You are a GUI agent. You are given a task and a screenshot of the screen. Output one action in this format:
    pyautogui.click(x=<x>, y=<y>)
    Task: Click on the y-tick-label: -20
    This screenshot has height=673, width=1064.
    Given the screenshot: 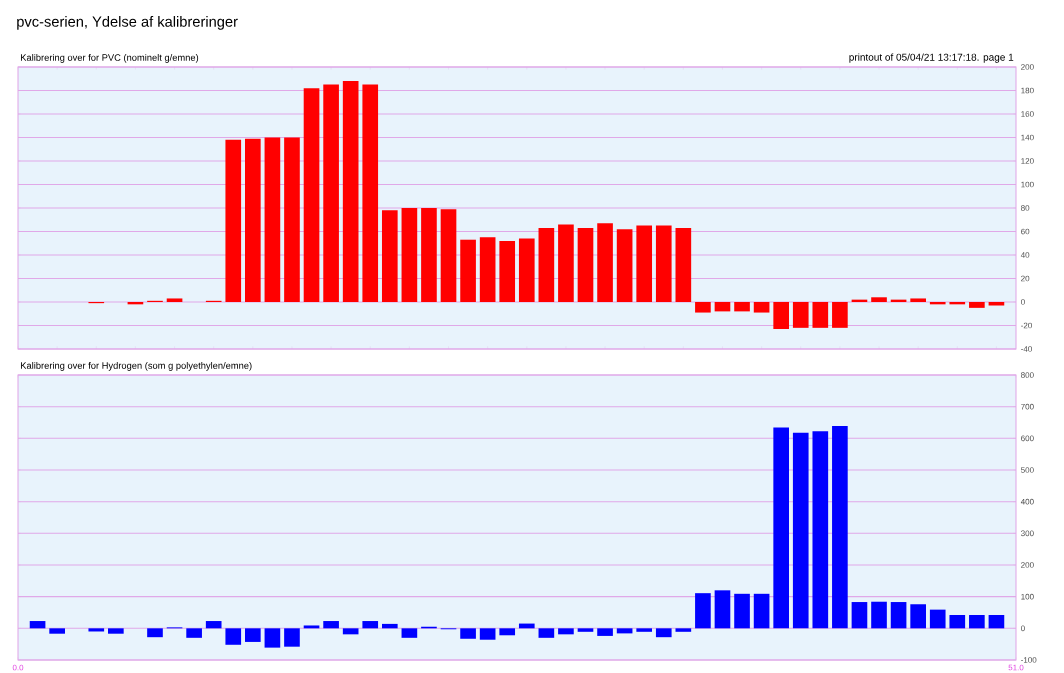 What is the action you would take?
    pyautogui.click(x=1026, y=325)
    